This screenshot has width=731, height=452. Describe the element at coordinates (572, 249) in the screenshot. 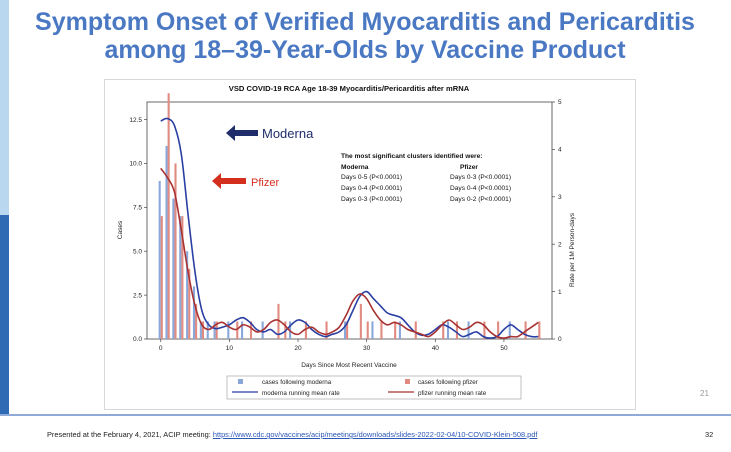

I see `y2-axis-label: Rate per 1M Person-days` at that location.